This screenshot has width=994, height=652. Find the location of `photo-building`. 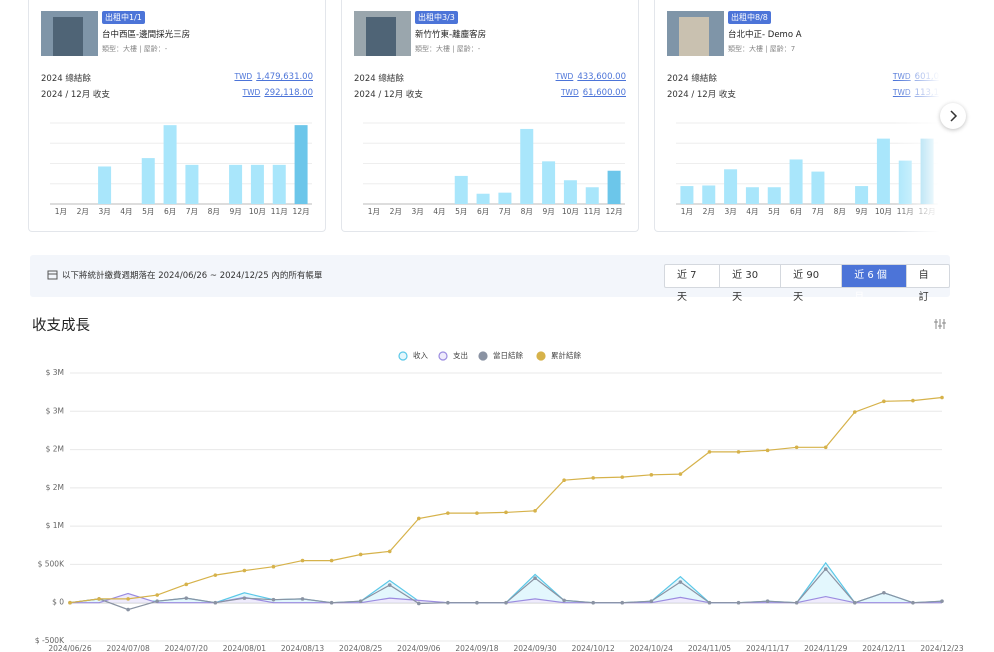

photo-building is located at coordinates (694, 36).